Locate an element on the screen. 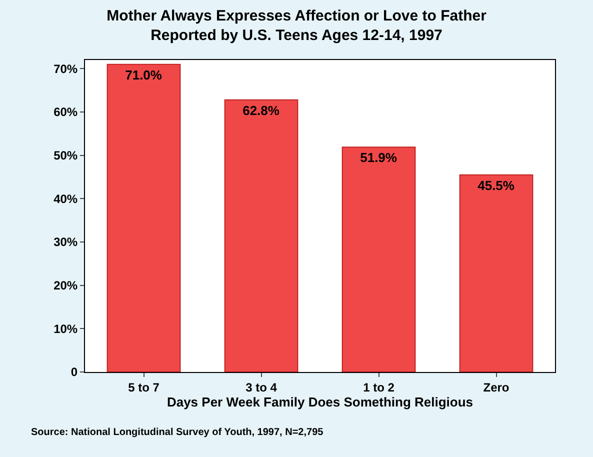  y-tick-label: 20% is located at coordinates (66, 285).